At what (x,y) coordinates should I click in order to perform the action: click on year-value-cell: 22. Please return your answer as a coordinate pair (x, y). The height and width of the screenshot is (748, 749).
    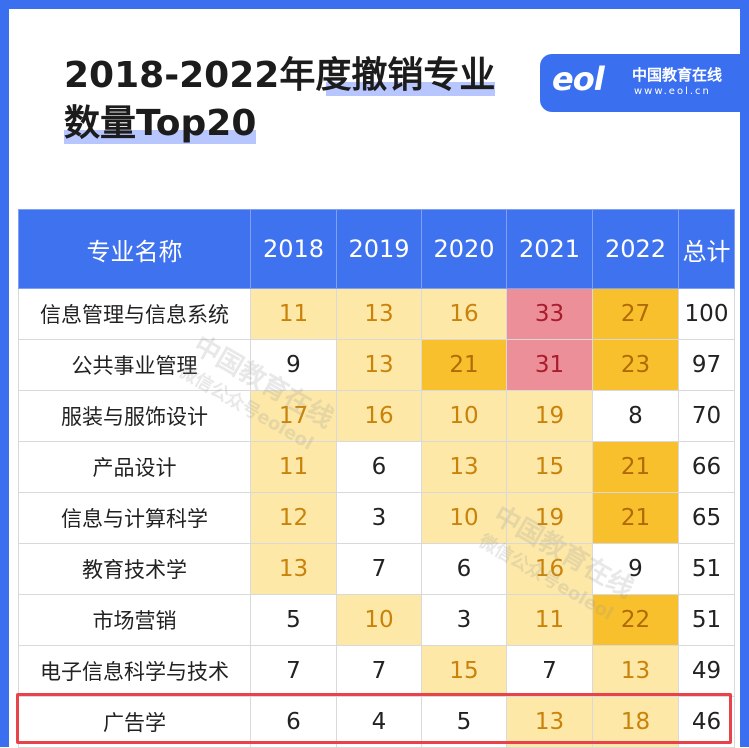
    Looking at the image, I should click on (635, 620).